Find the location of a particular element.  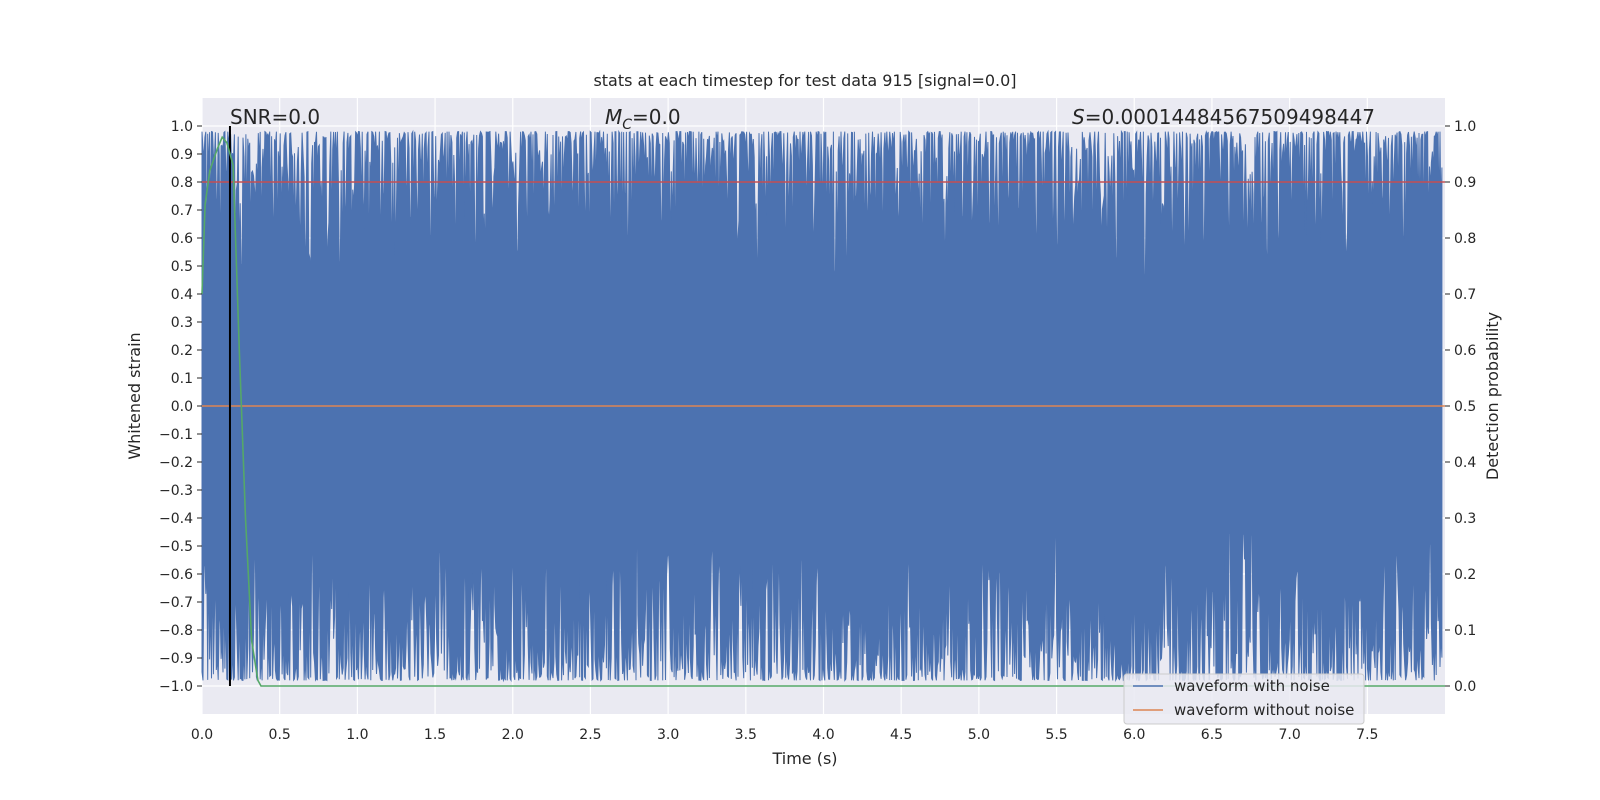

left-tick-label: 0.0 is located at coordinates (182, 407).